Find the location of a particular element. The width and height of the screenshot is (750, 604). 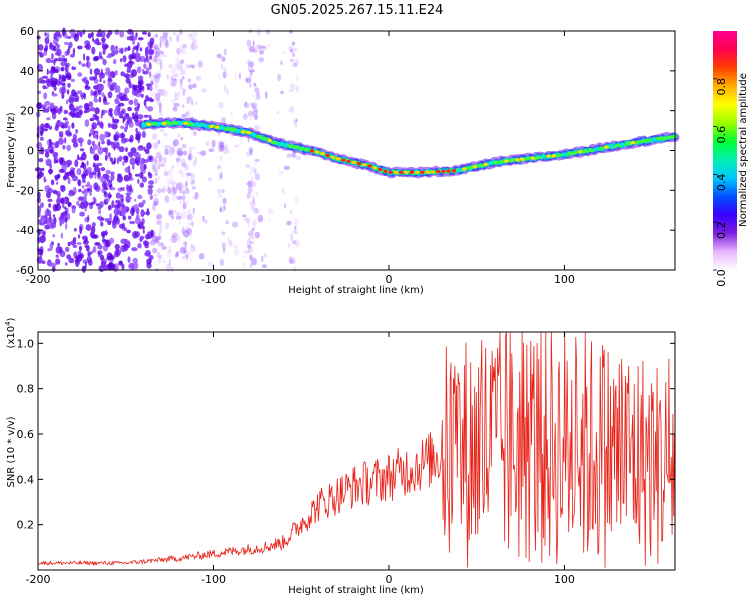

spectrogram-y-tick-label: -20 is located at coordinates (25, 190).